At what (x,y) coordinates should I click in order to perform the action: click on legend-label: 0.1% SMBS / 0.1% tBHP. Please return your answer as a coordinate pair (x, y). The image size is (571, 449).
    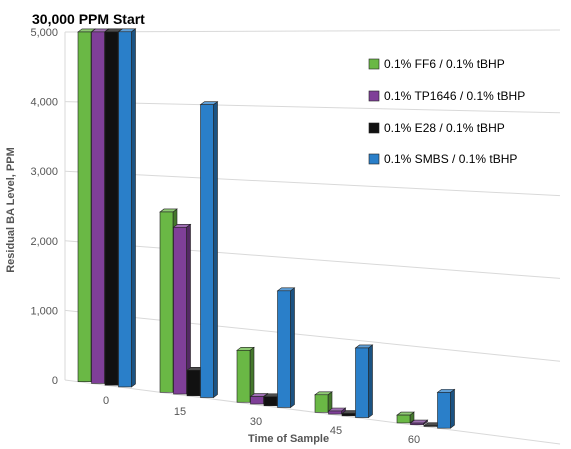
    Looking at the image, I should click on (450, 159).